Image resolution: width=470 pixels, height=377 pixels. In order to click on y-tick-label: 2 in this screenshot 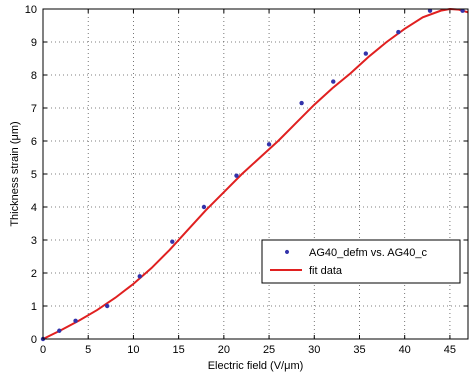, I will do `click(34, 274)`.